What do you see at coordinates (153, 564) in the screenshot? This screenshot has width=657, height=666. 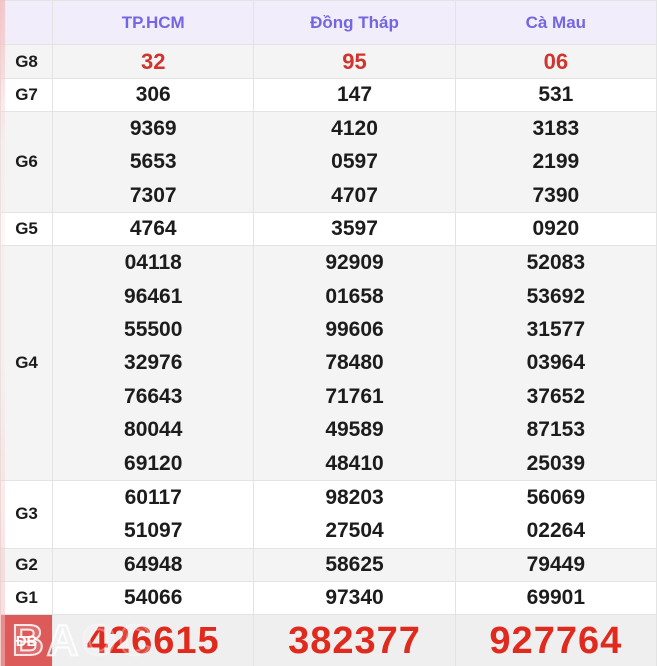 I see `g2-value-tphcm: 64948` at bounding box center [153, 564].